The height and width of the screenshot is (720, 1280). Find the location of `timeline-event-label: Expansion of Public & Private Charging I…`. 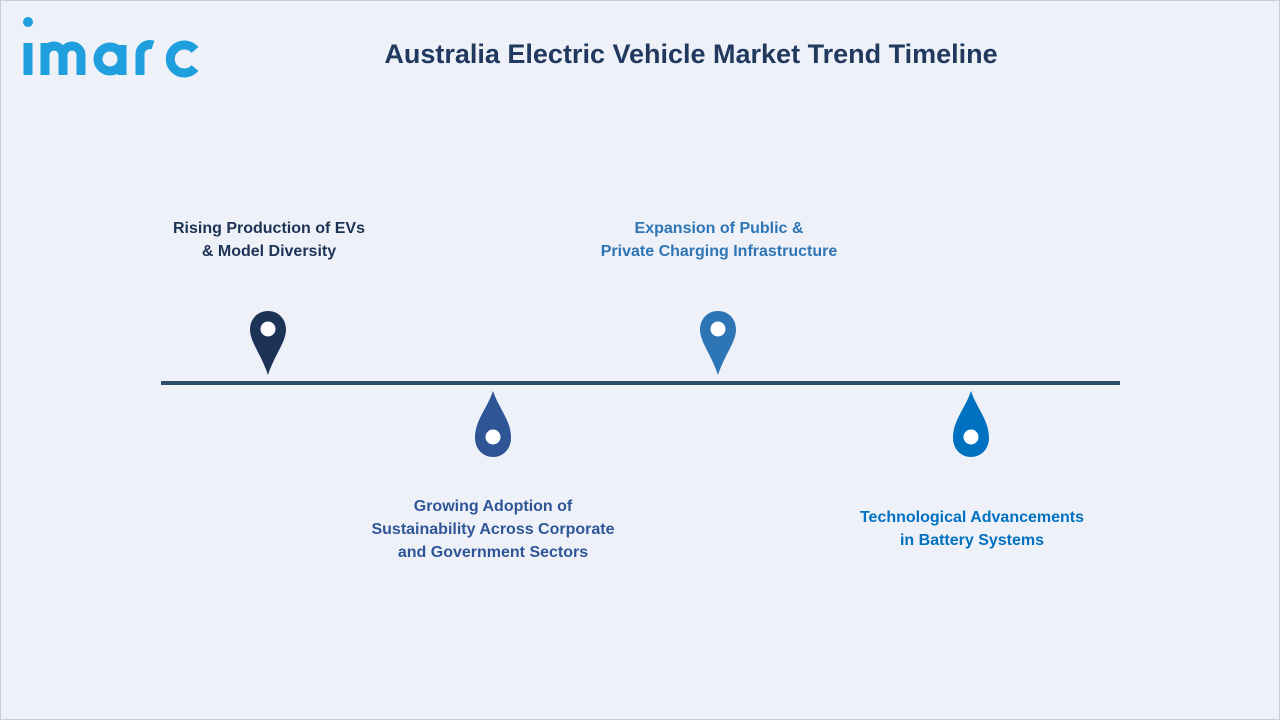

timeline-event-label: Expansion of Public & Private Charging I… is located at coordinates (719, 240).